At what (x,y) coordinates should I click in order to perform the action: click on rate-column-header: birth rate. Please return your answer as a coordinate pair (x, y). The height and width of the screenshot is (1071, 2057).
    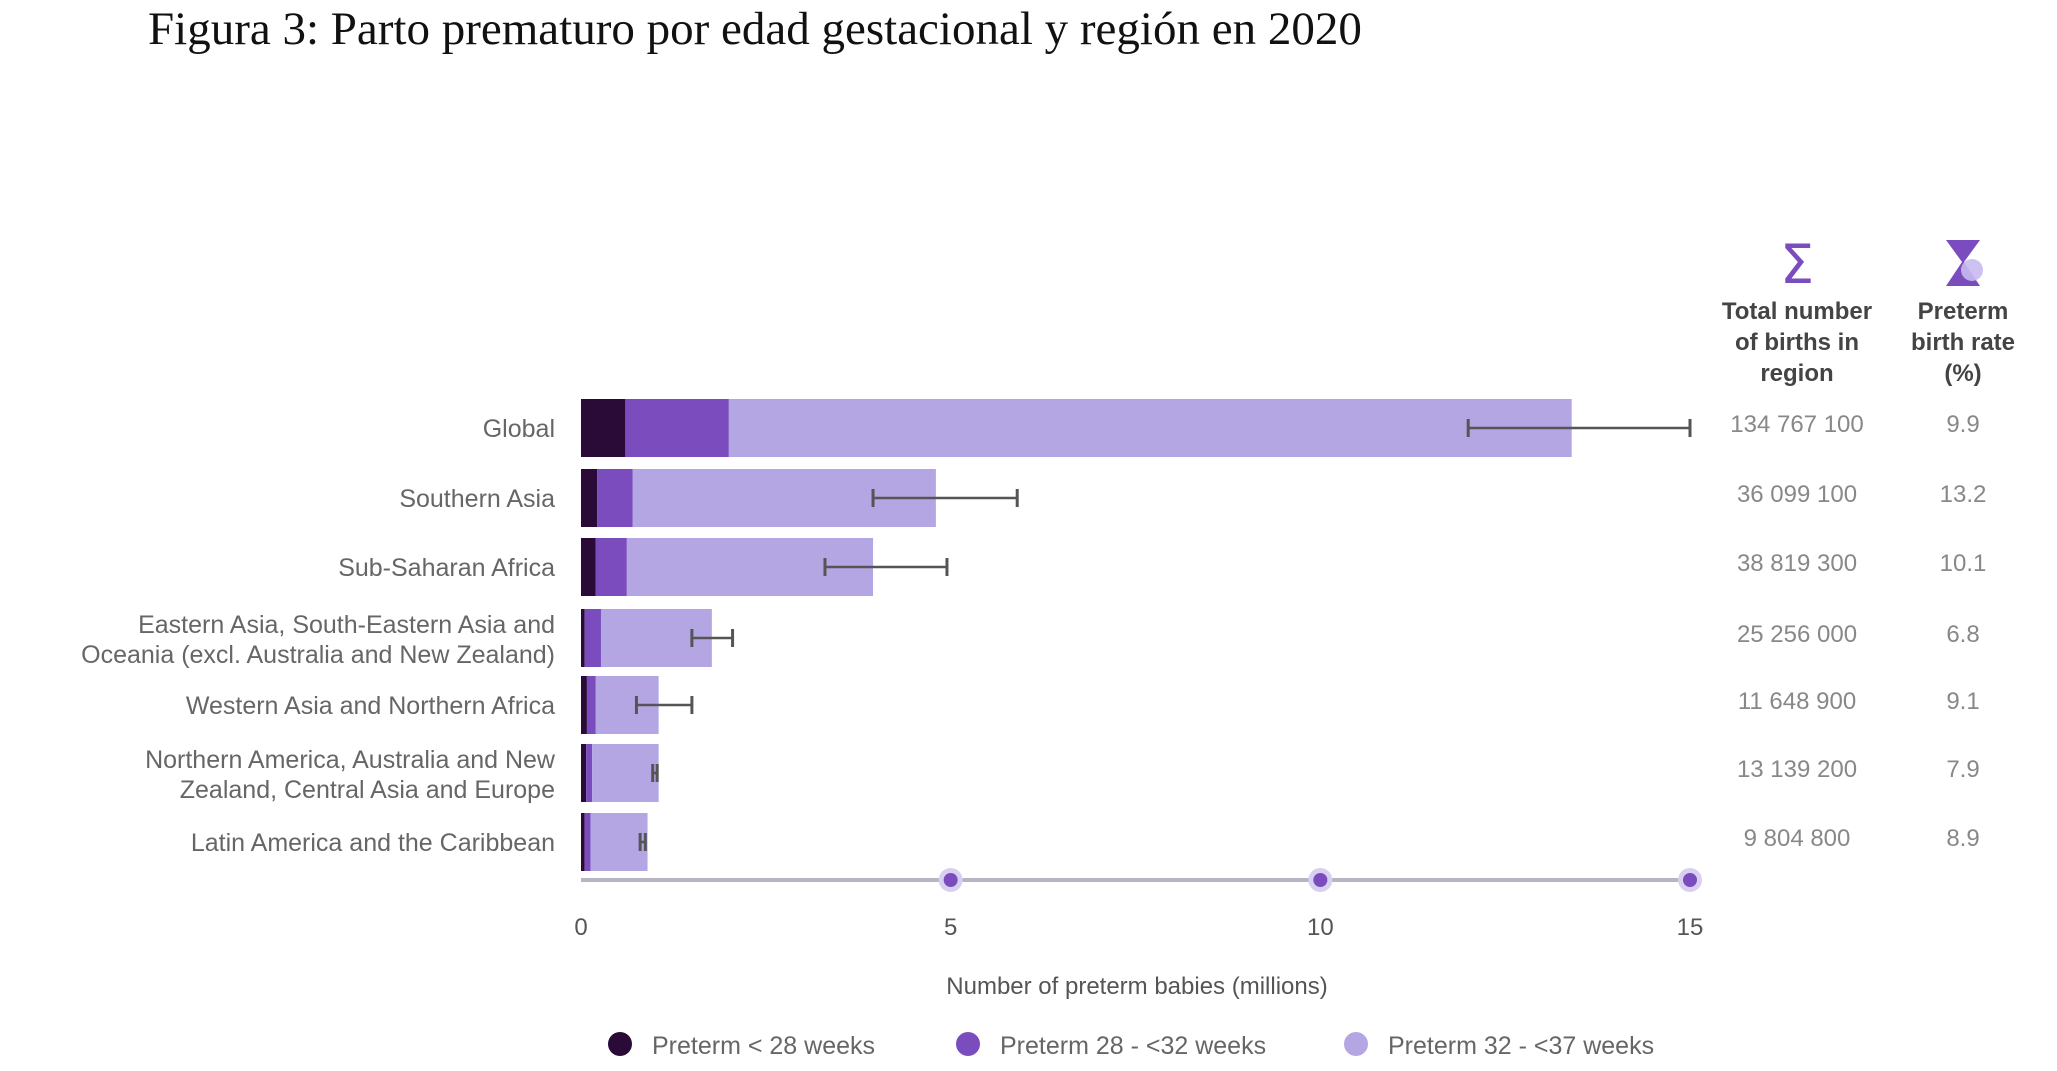
    Looking at the image, I should click on (1963, 342).